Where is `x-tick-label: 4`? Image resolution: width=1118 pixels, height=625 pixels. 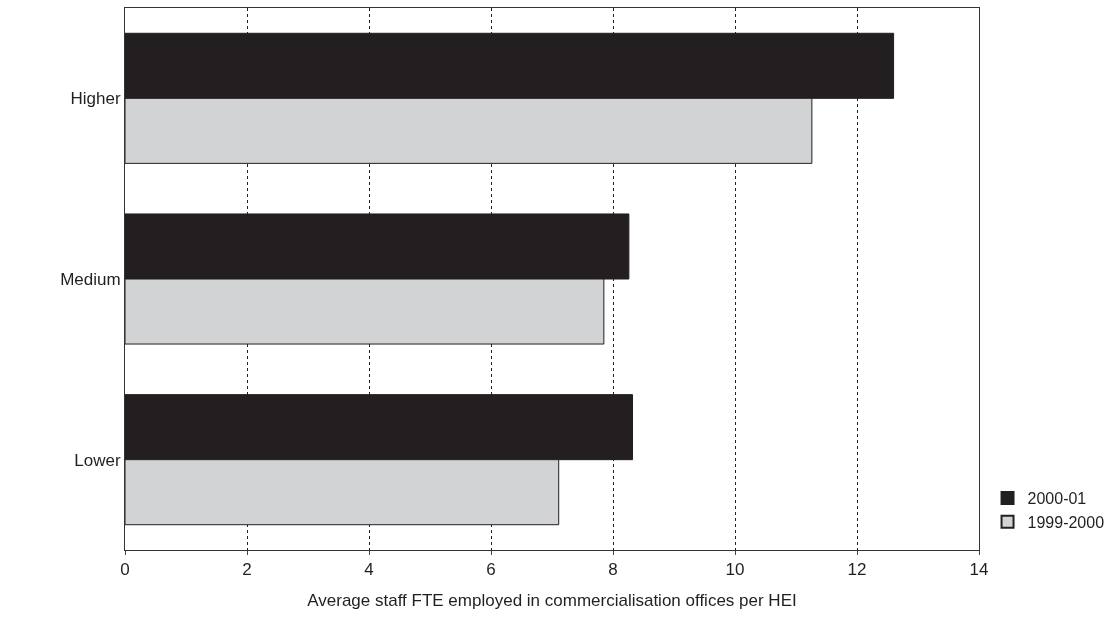
x-tick-label: 4 is located at coordinates (369, 570).